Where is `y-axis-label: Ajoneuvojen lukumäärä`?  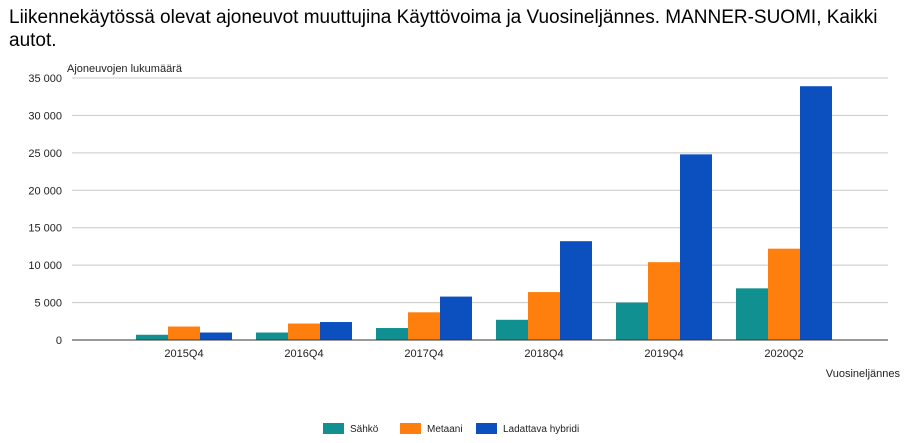 y-axis-label: Ajoneuvojen lukumäärä is located at coordinates (125, 69).